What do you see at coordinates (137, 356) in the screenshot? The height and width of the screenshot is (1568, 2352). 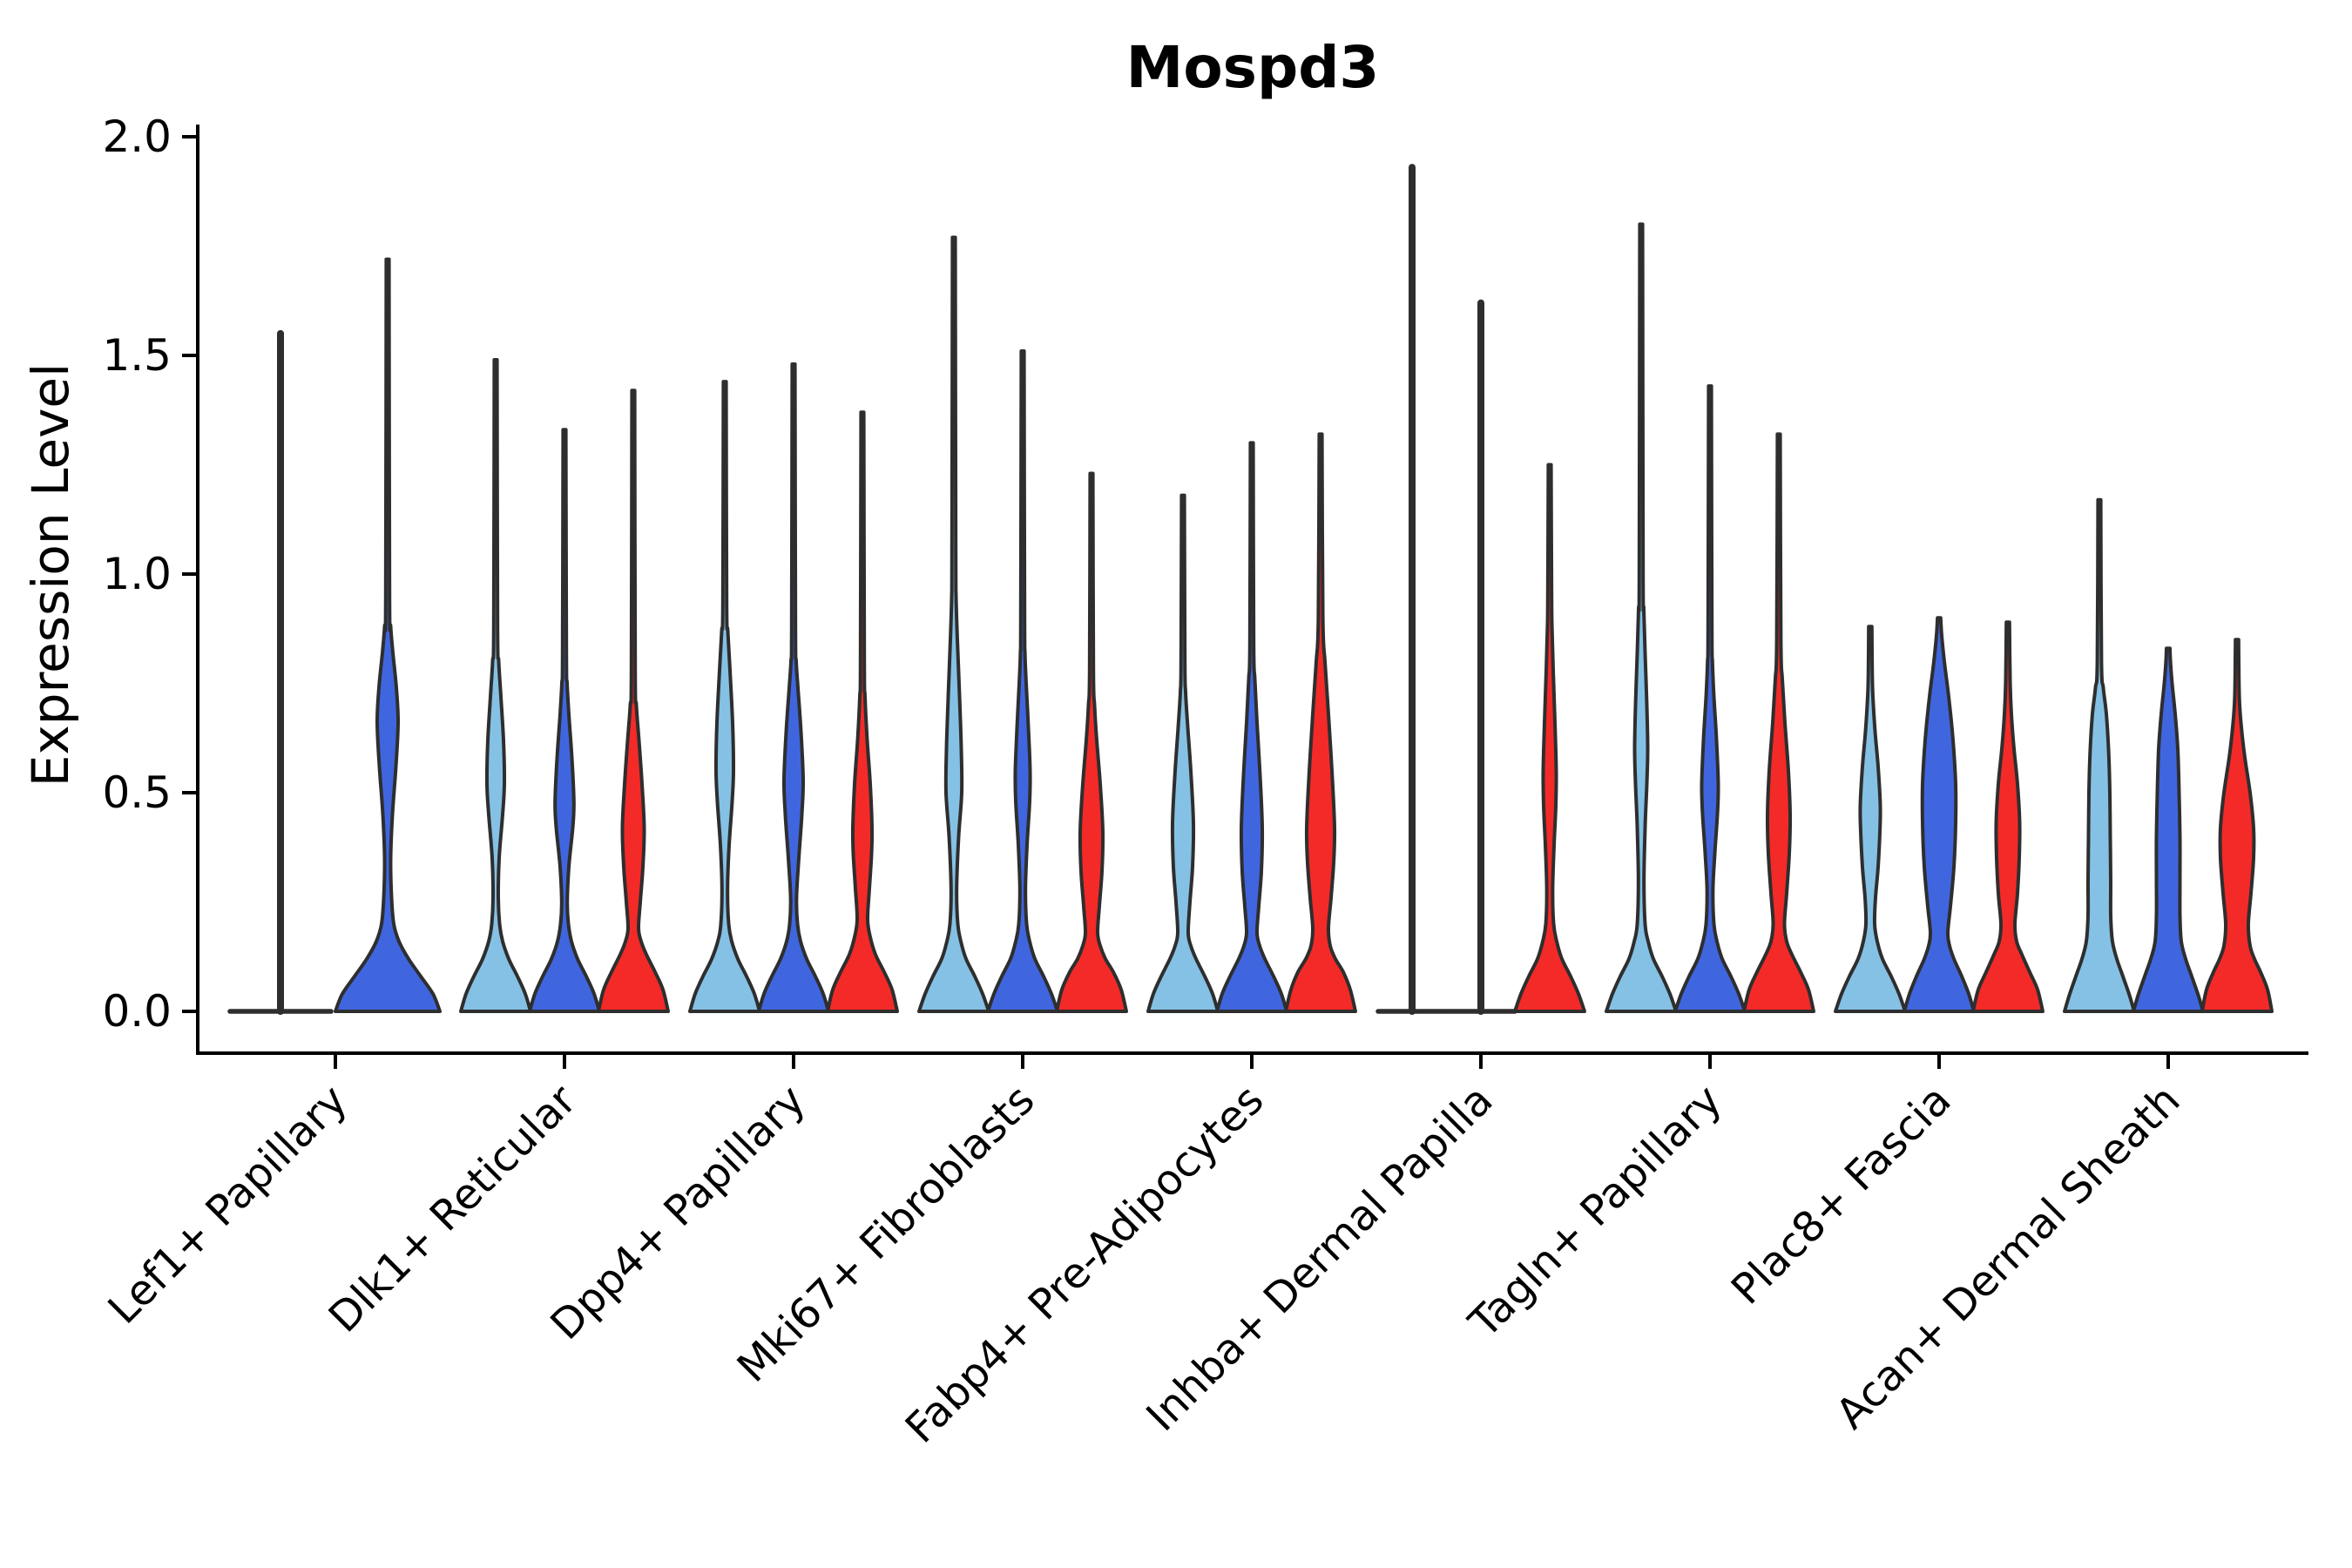 I see `y-tick-label: 1.5` at bounding box center [137, 356].